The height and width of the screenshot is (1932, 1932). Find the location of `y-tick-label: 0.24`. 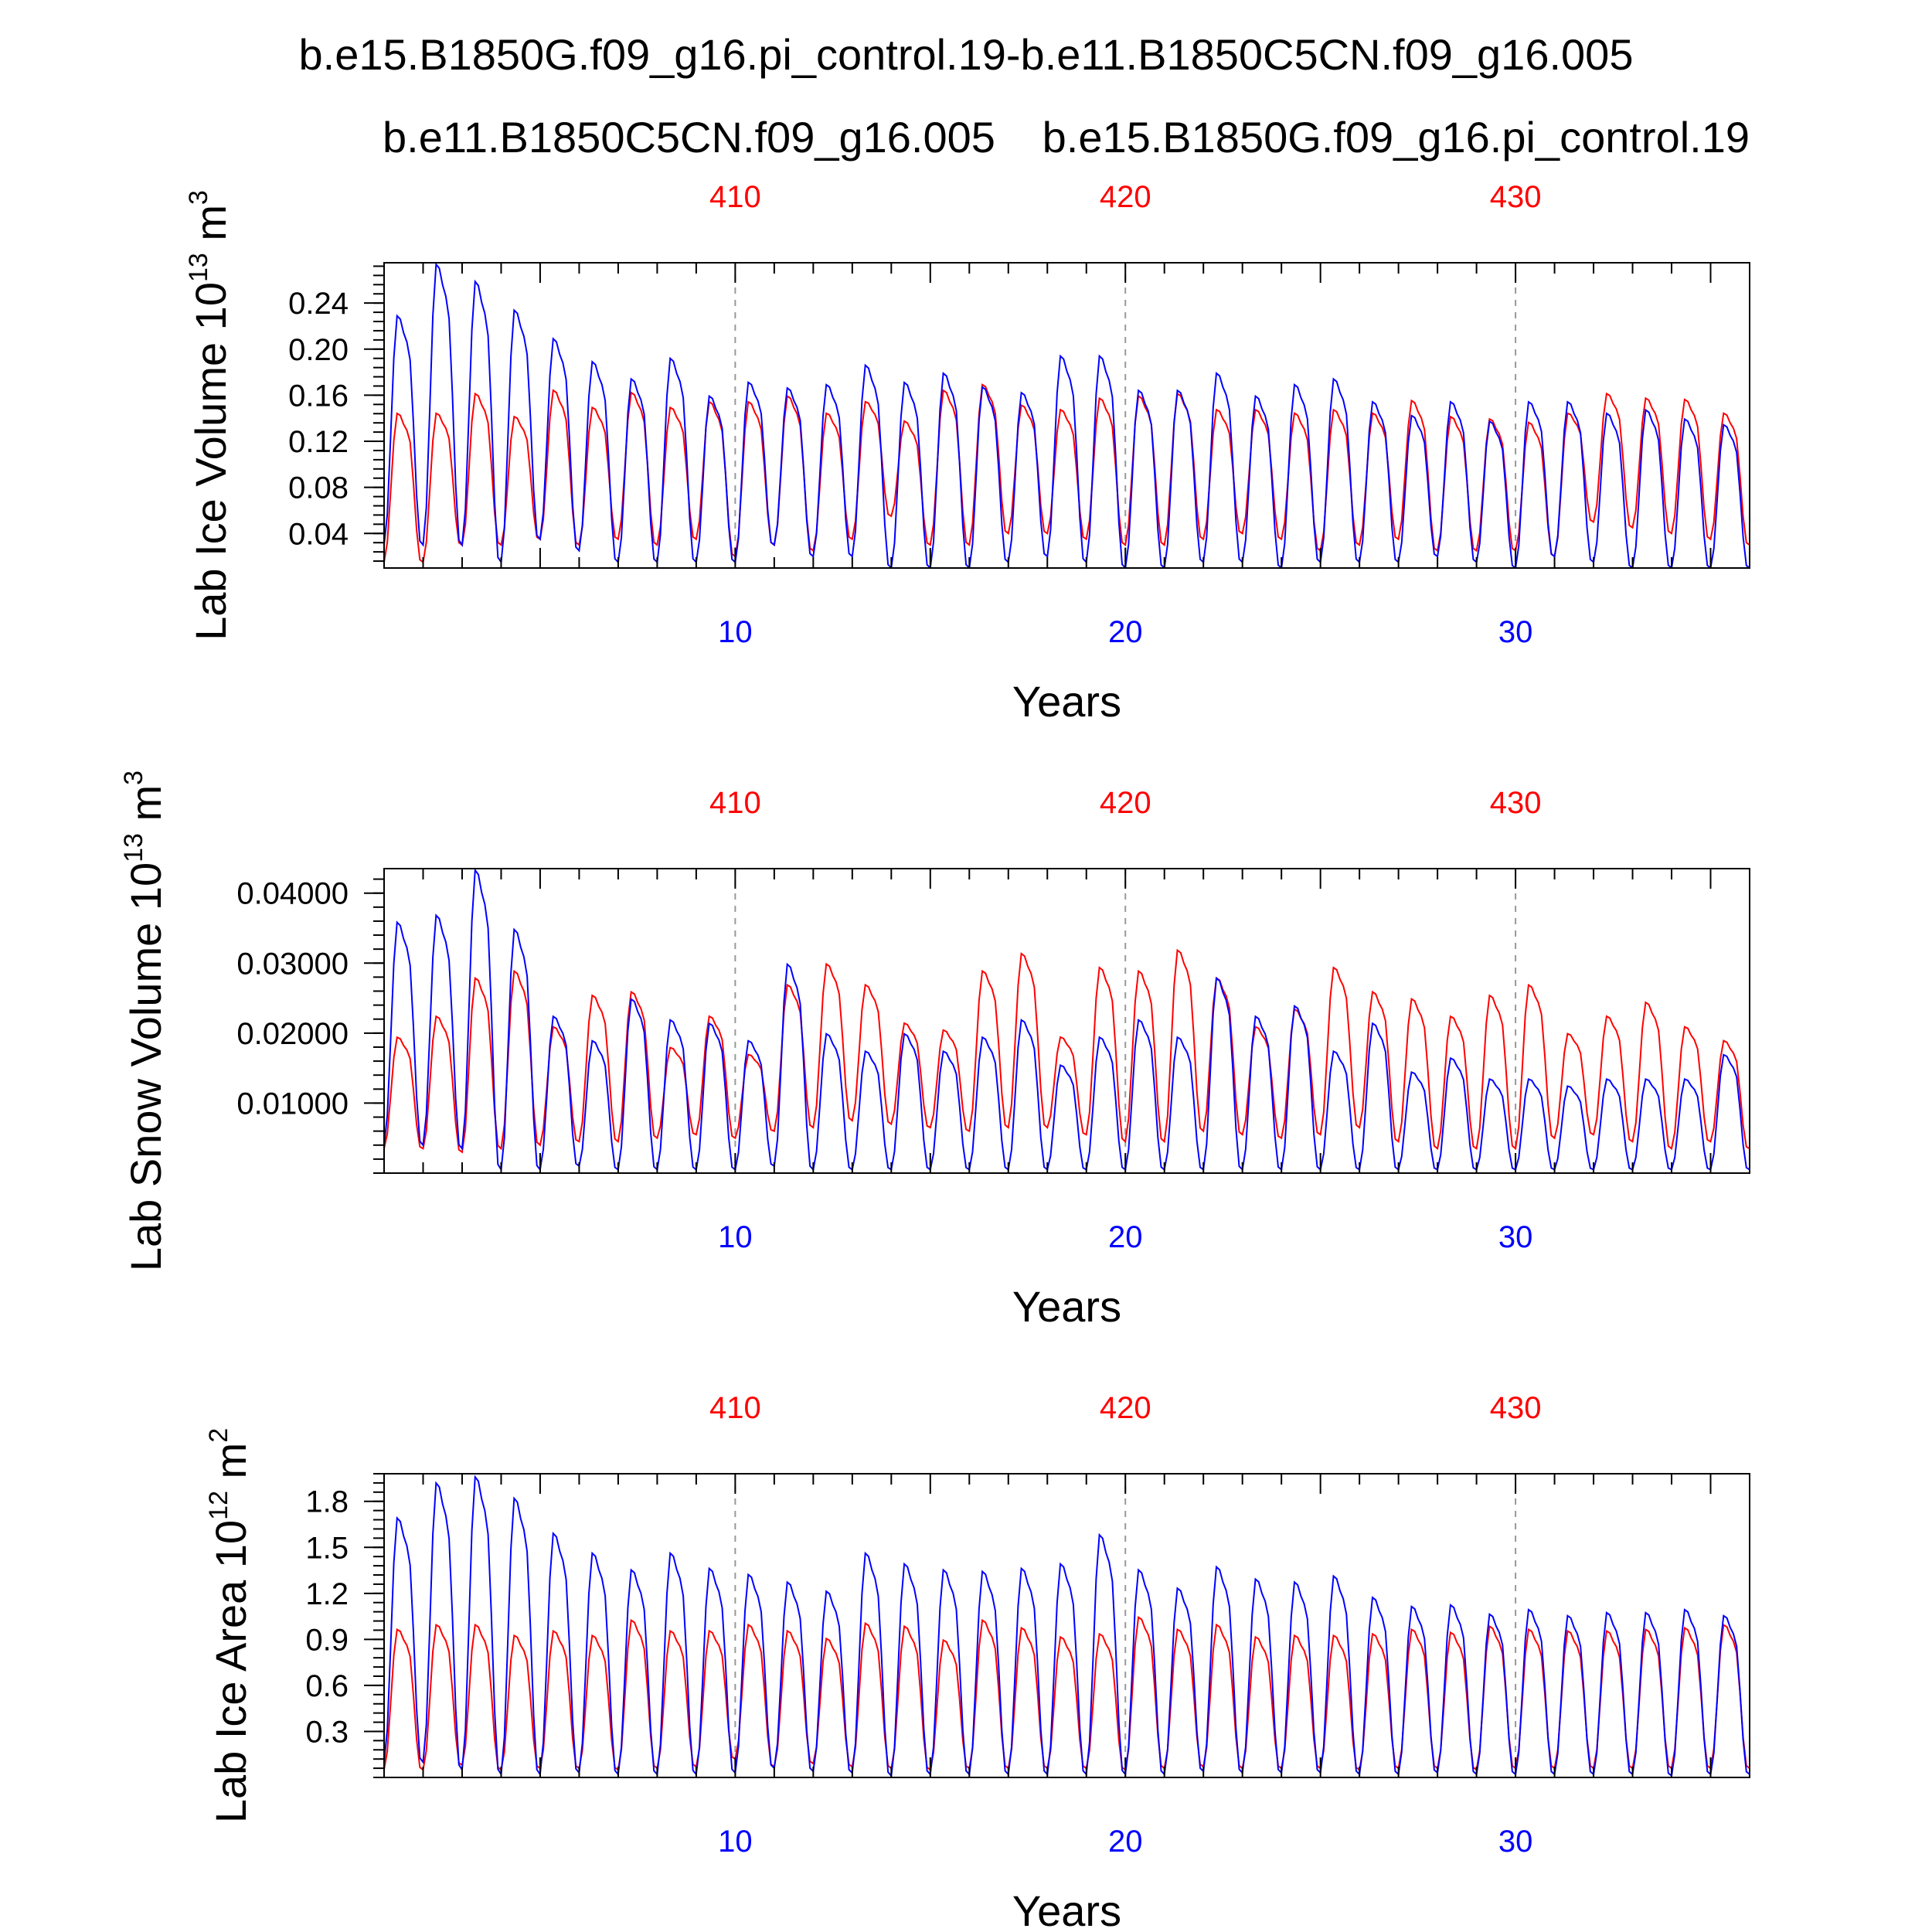

y-tick-label: 0.24 is located at coordinates (319, 304).